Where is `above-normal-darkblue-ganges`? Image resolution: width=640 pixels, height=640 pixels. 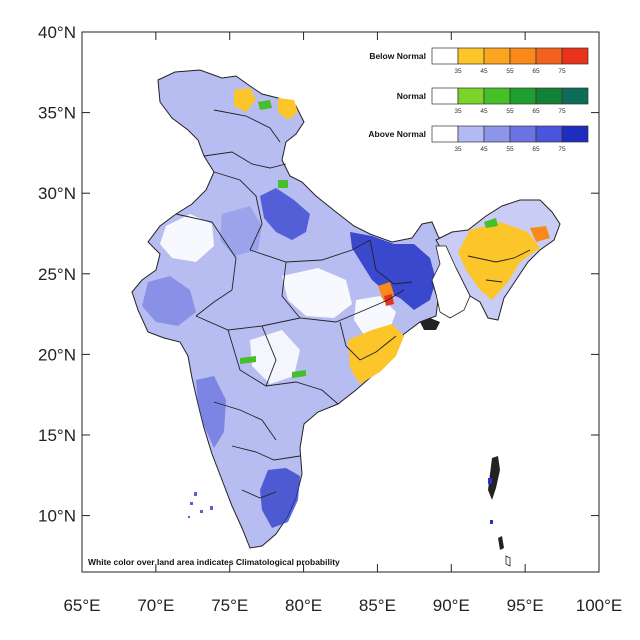 above-normal-darkblue-ganges is located at coordinates (393, 271).